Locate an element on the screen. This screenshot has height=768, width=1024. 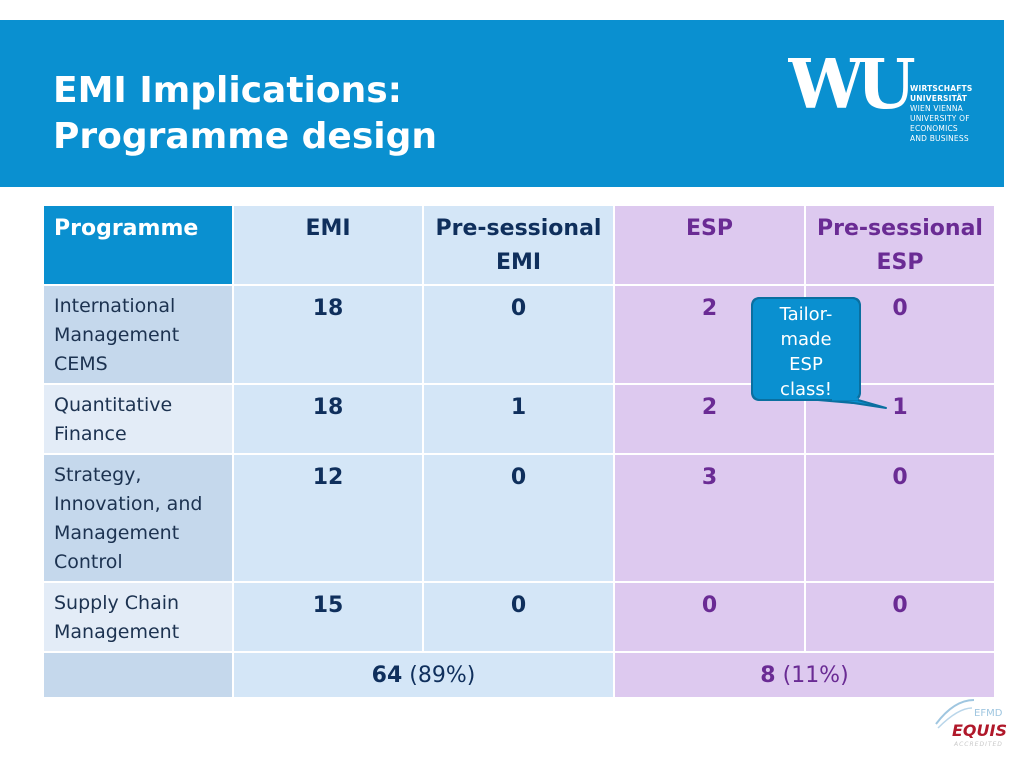
page-title: EMI Implications: Programme design is located at coordinates (245, 114).